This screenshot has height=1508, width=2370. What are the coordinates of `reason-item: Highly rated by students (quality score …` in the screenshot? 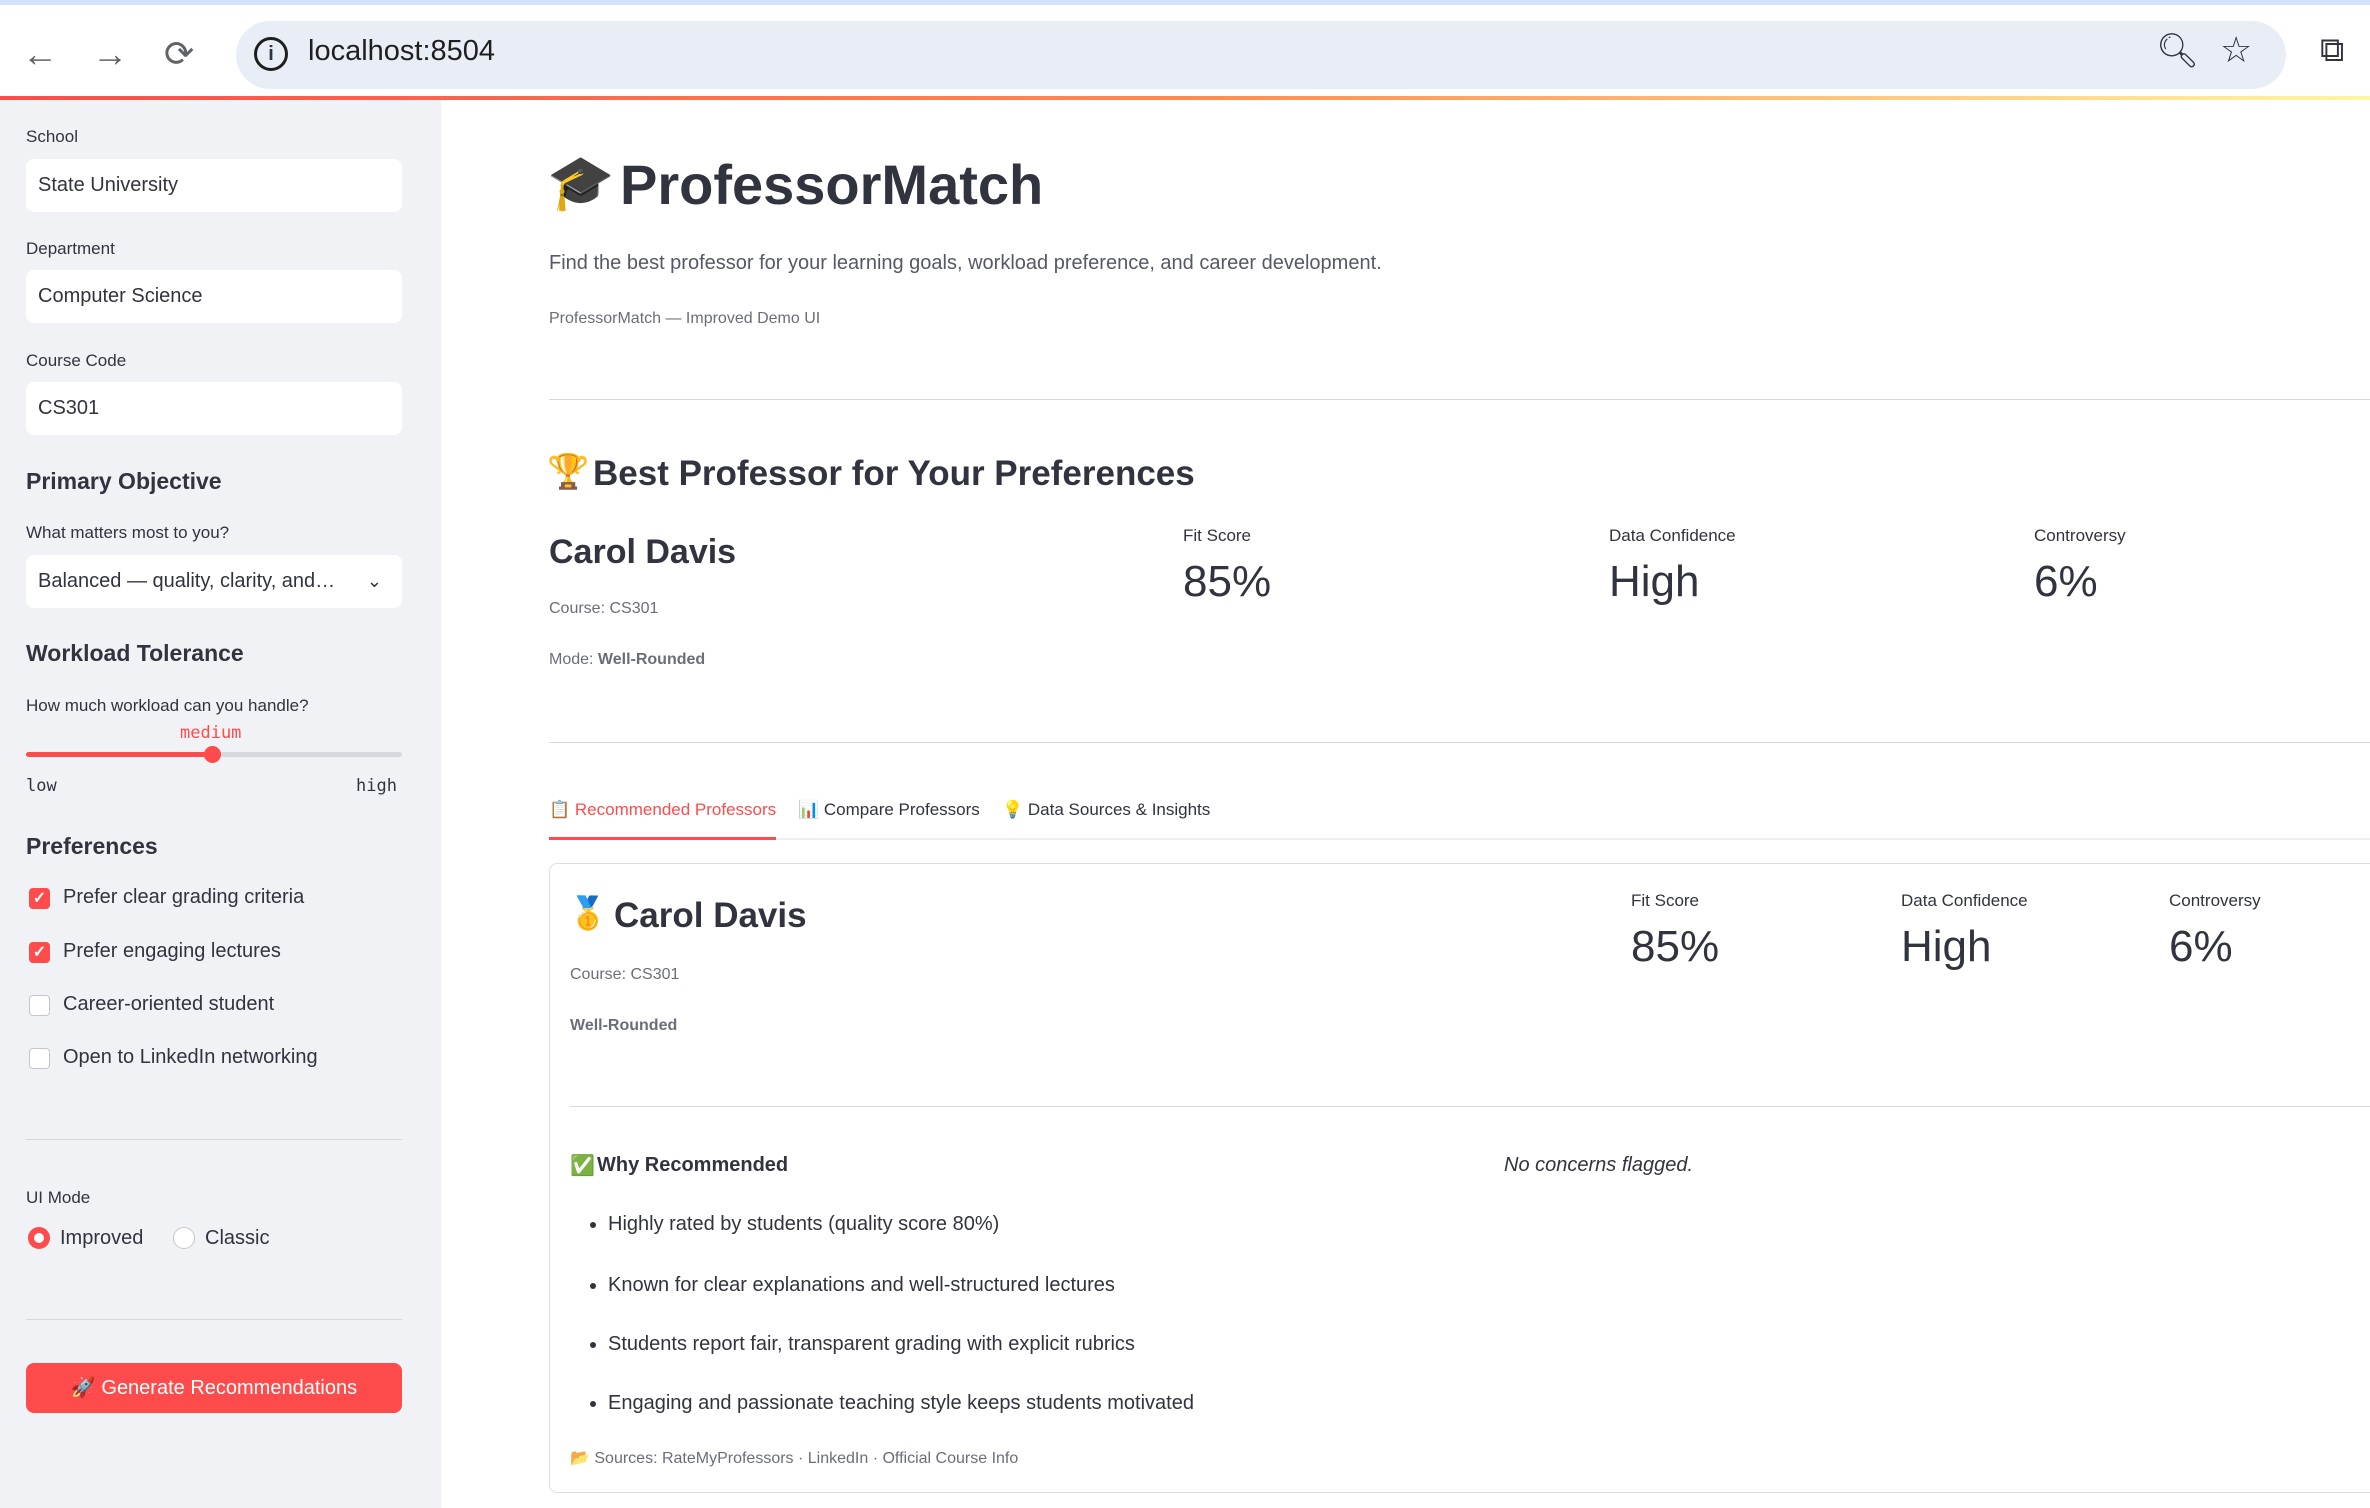 It's located at (803, 1224).